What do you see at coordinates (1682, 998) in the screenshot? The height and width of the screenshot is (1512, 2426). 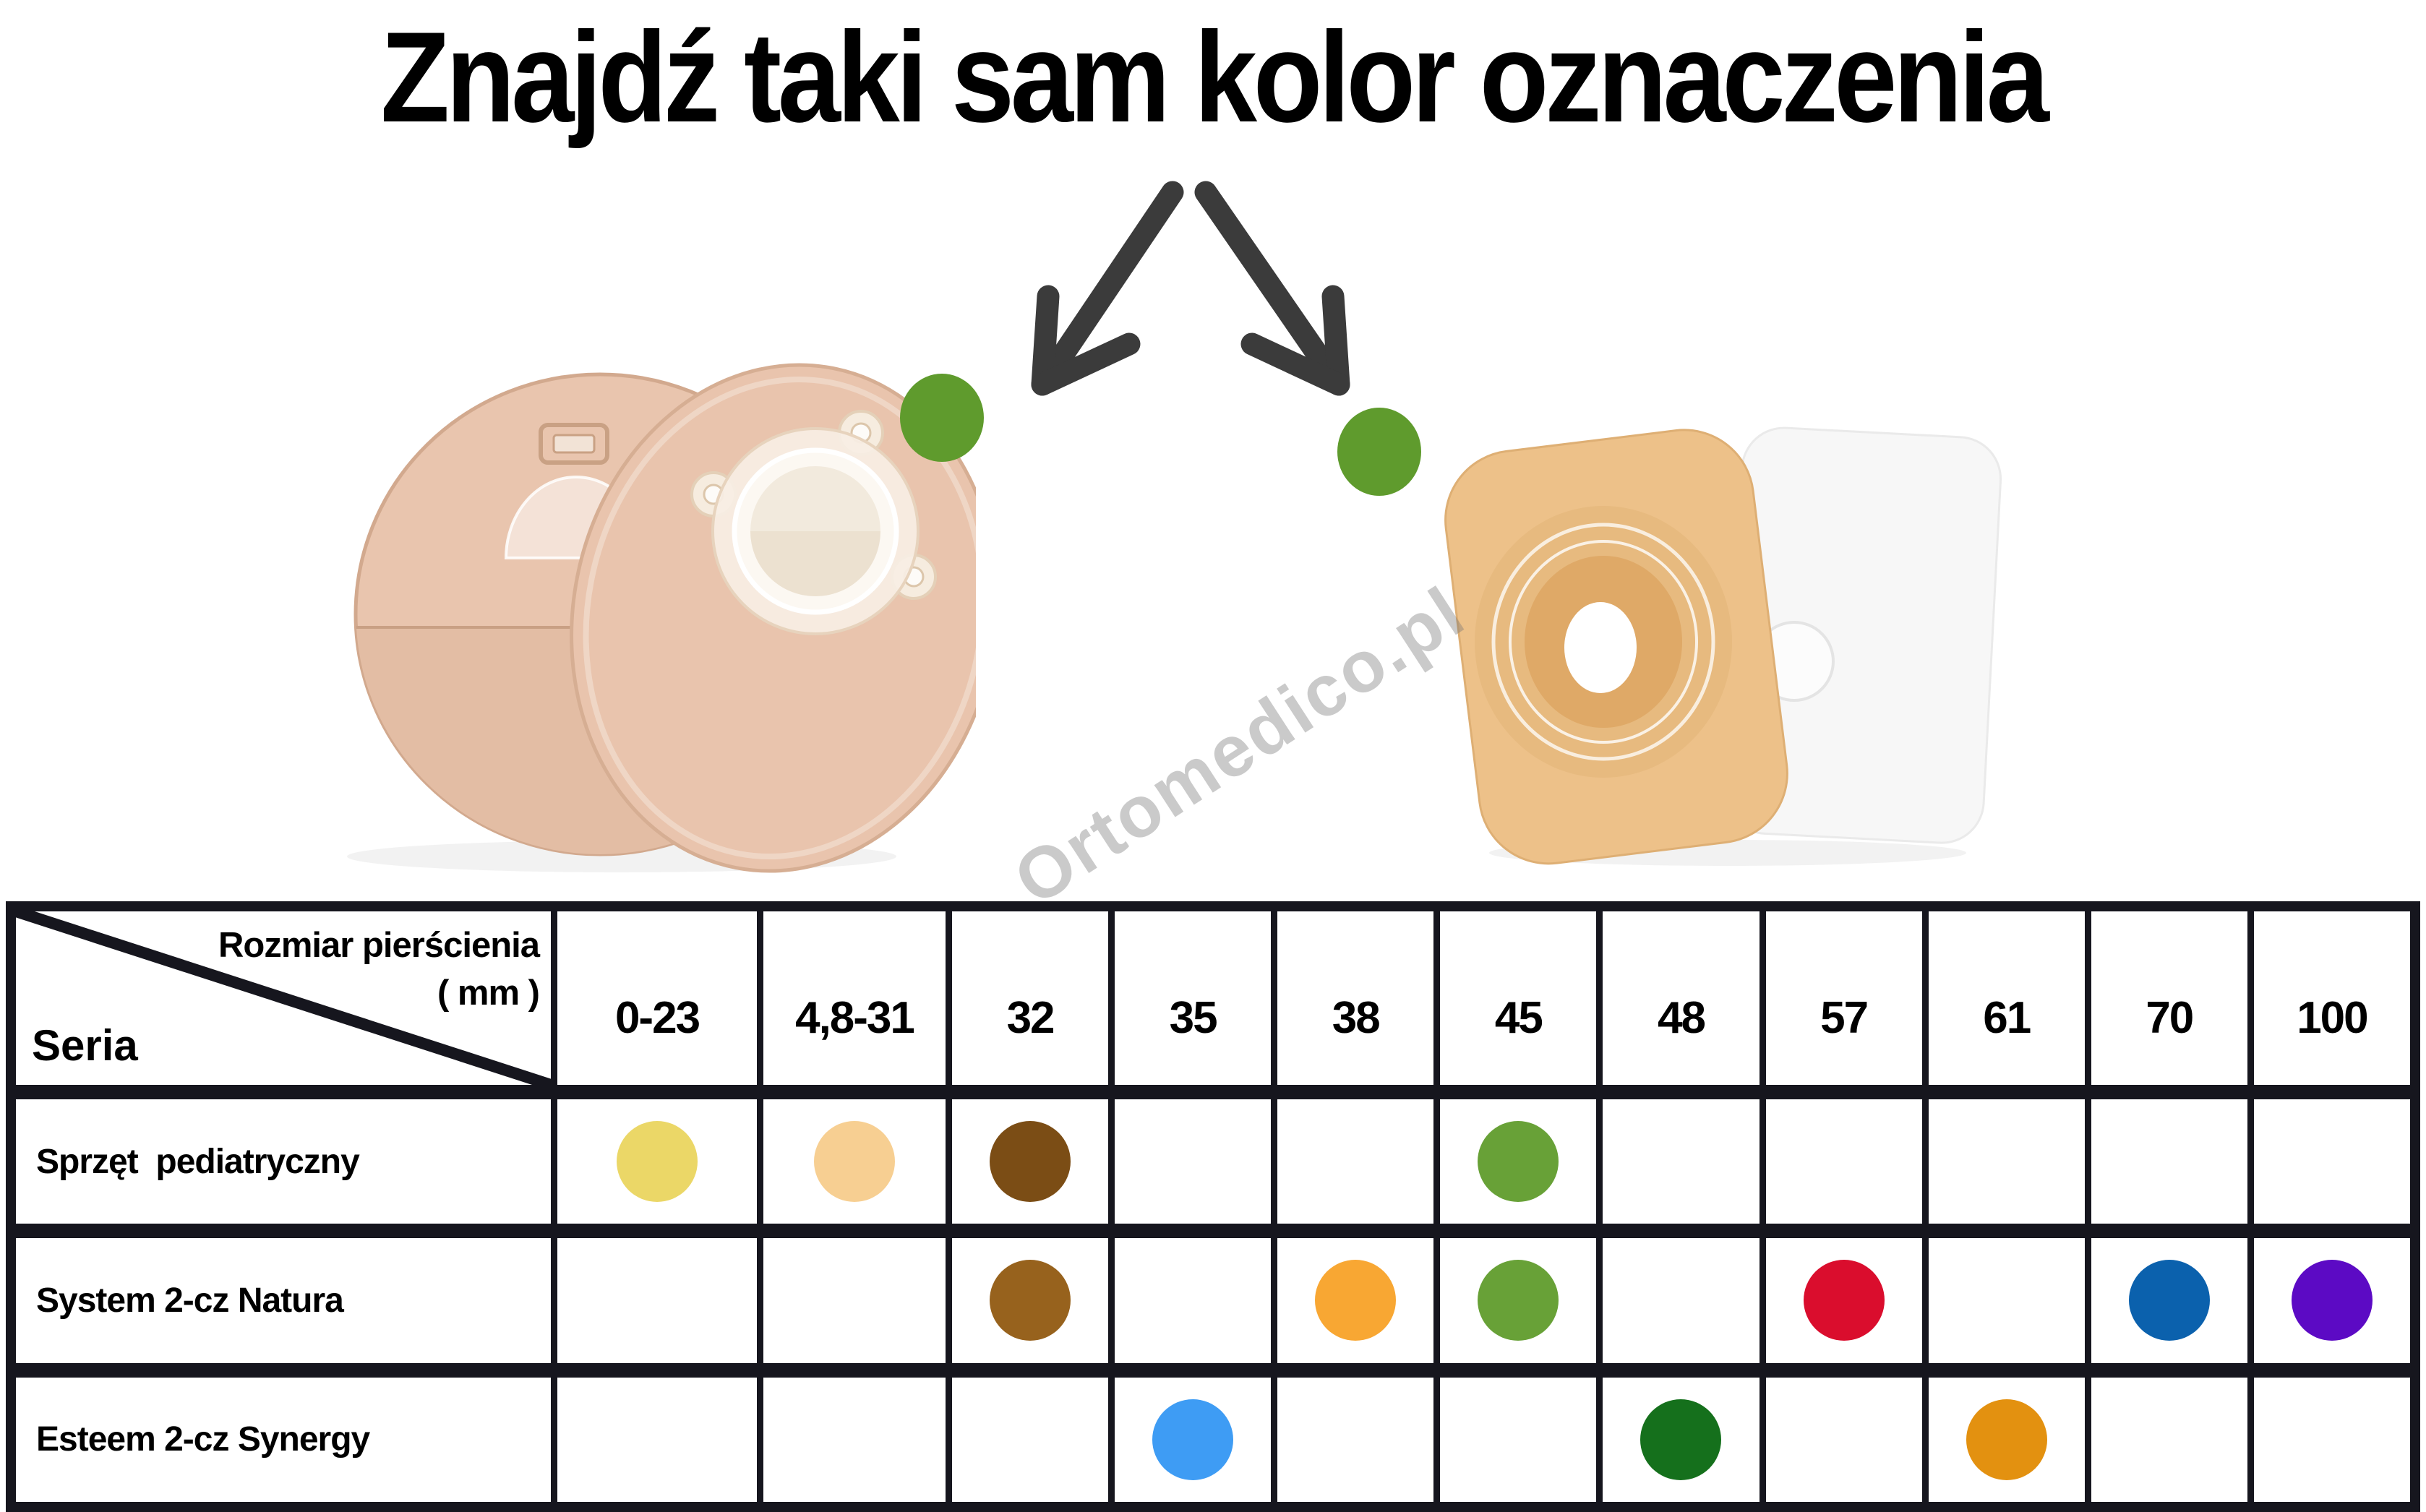 I see `column-header-48: 48` at bounding box center [1682, 998].